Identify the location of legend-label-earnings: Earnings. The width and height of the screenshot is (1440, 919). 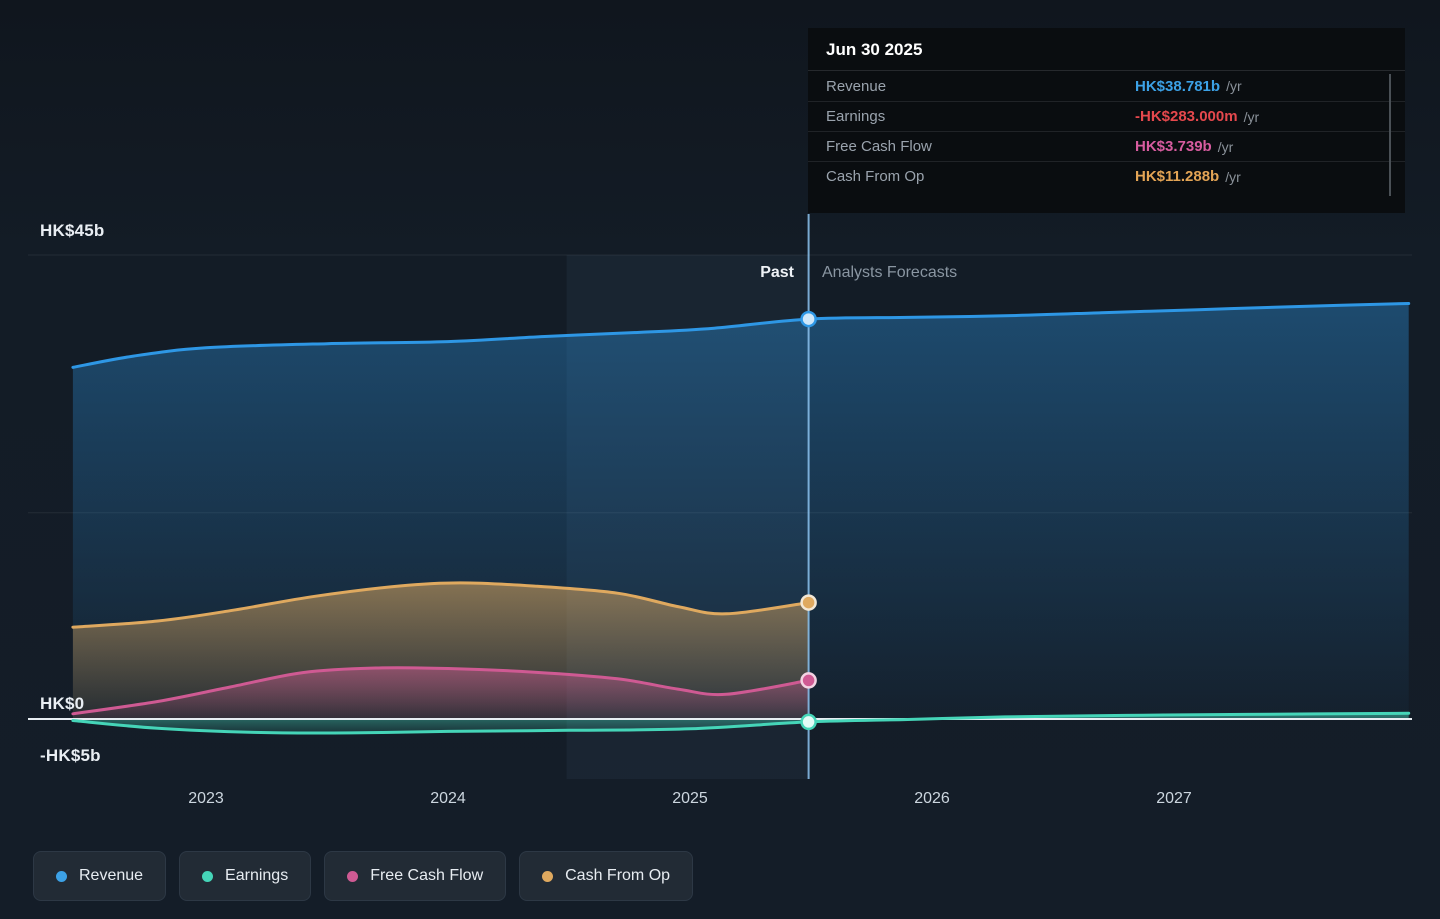
(257, 875).